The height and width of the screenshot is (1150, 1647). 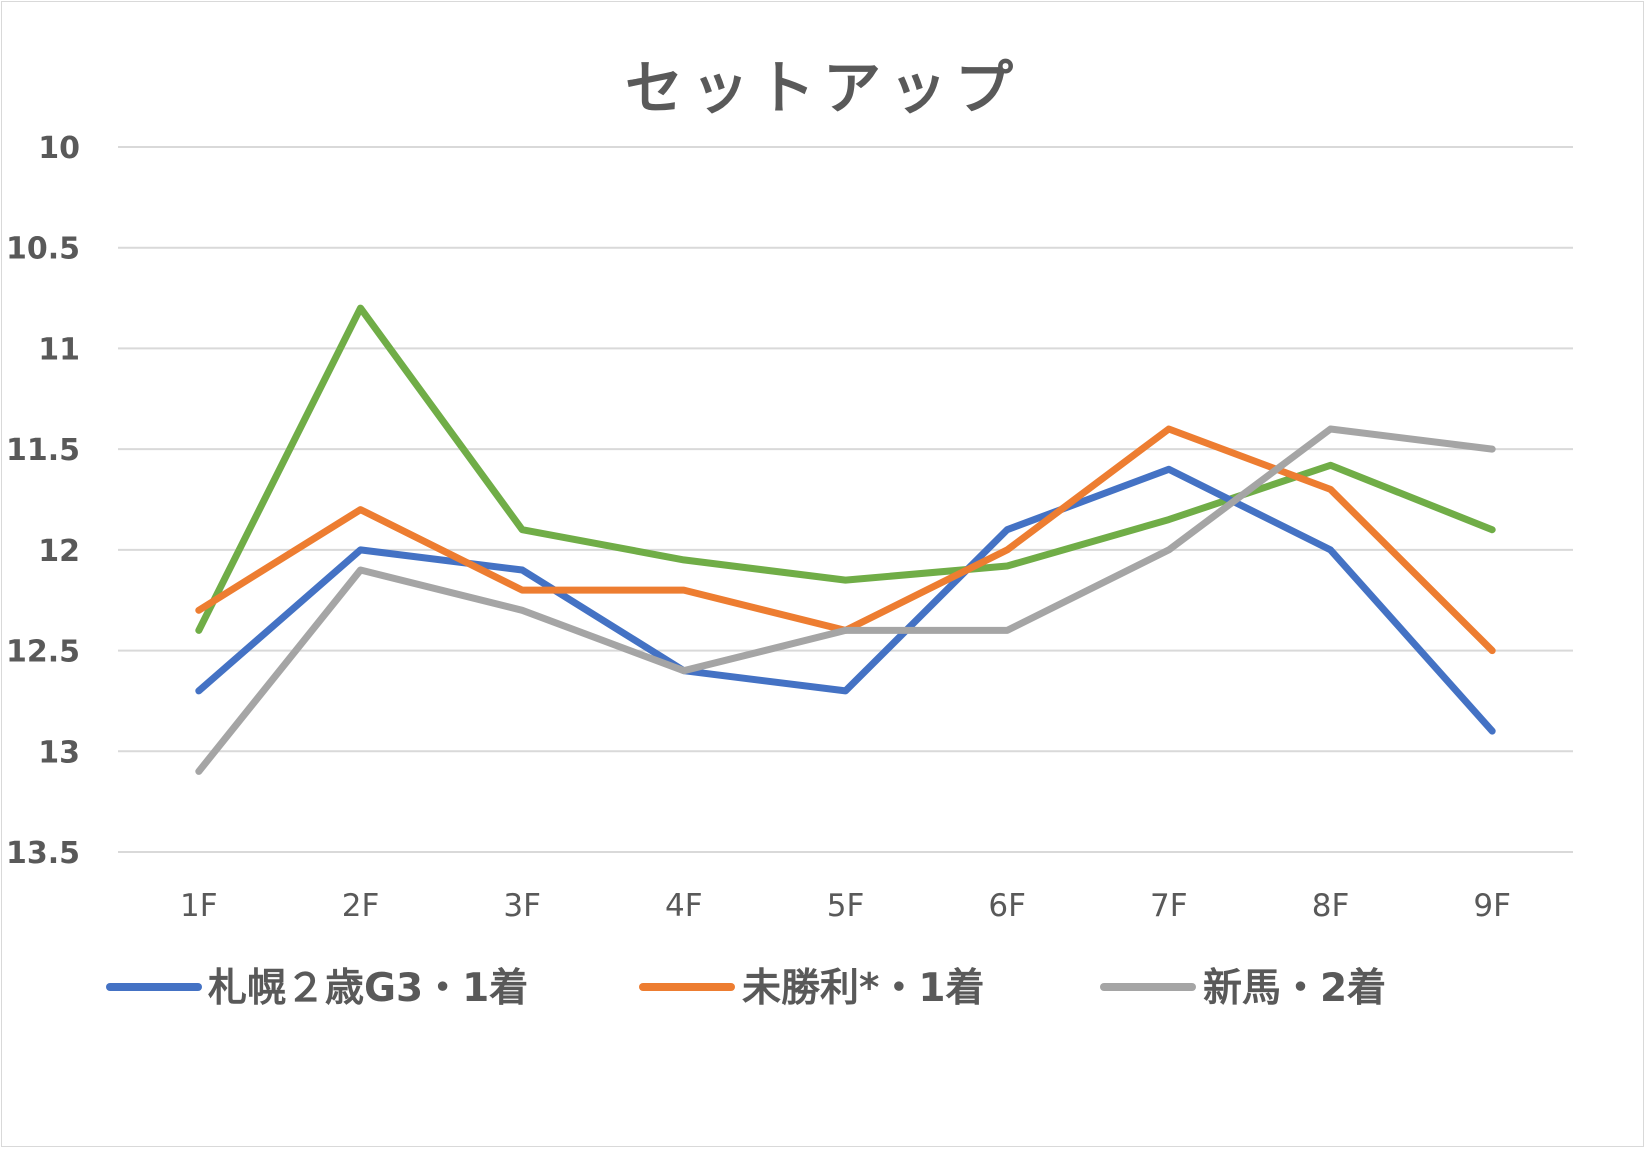 What do you see at coordinates (199, 906) in the screenshot?
I see `x-tick-label: 1F` at bounding box center [199, 906].